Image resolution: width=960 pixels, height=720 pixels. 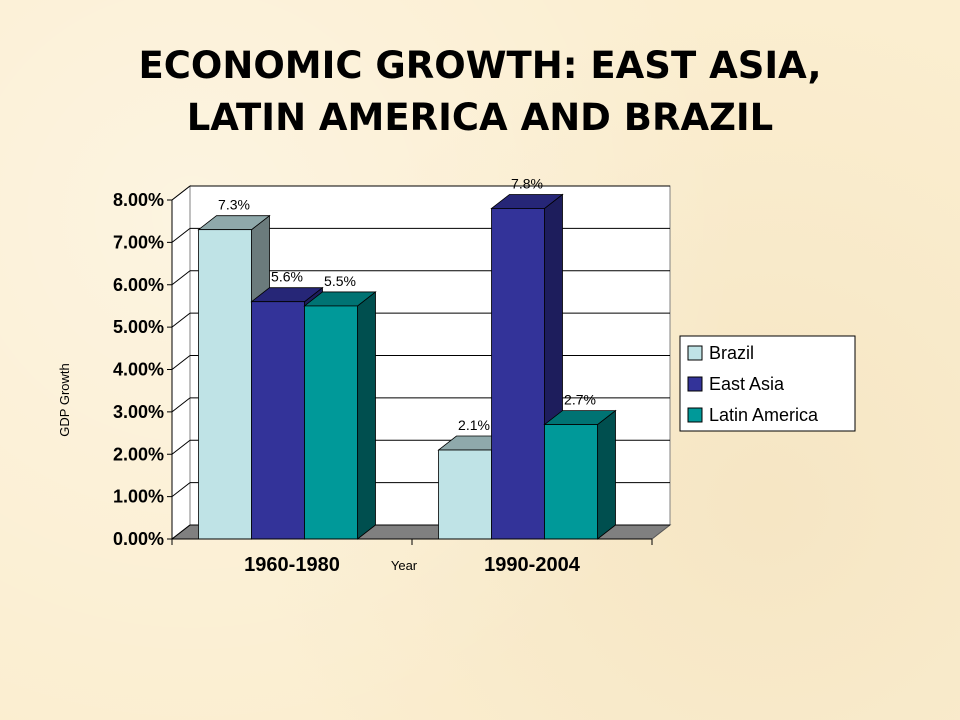 I want to click on legend-box, so click(x=767, y=383).